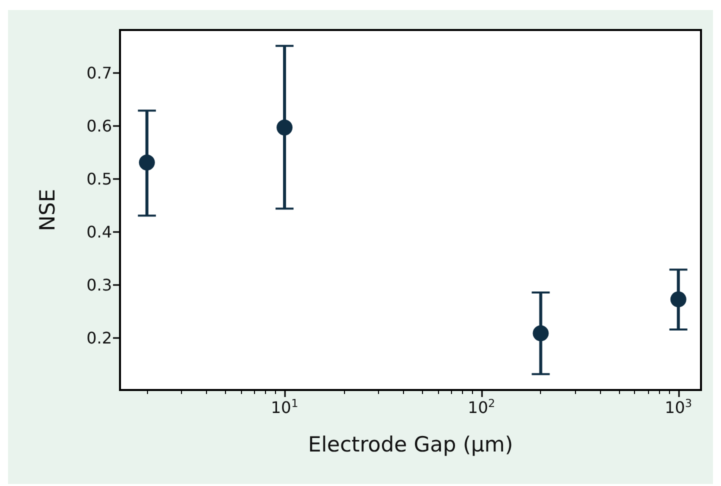 The width and height of the screenshot is (721, 486). I want to click on y-tick-label: 0.4, so click(99, 232).